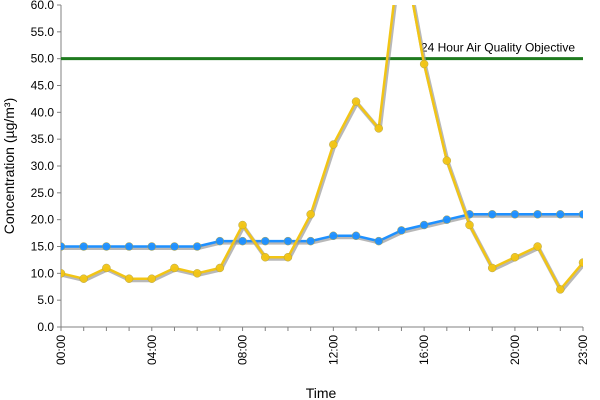 This screenshot has height=400, width=600. I want to click on air-quality-objective-label: 24 Hour Air Quality Objective, so click(498, 48).